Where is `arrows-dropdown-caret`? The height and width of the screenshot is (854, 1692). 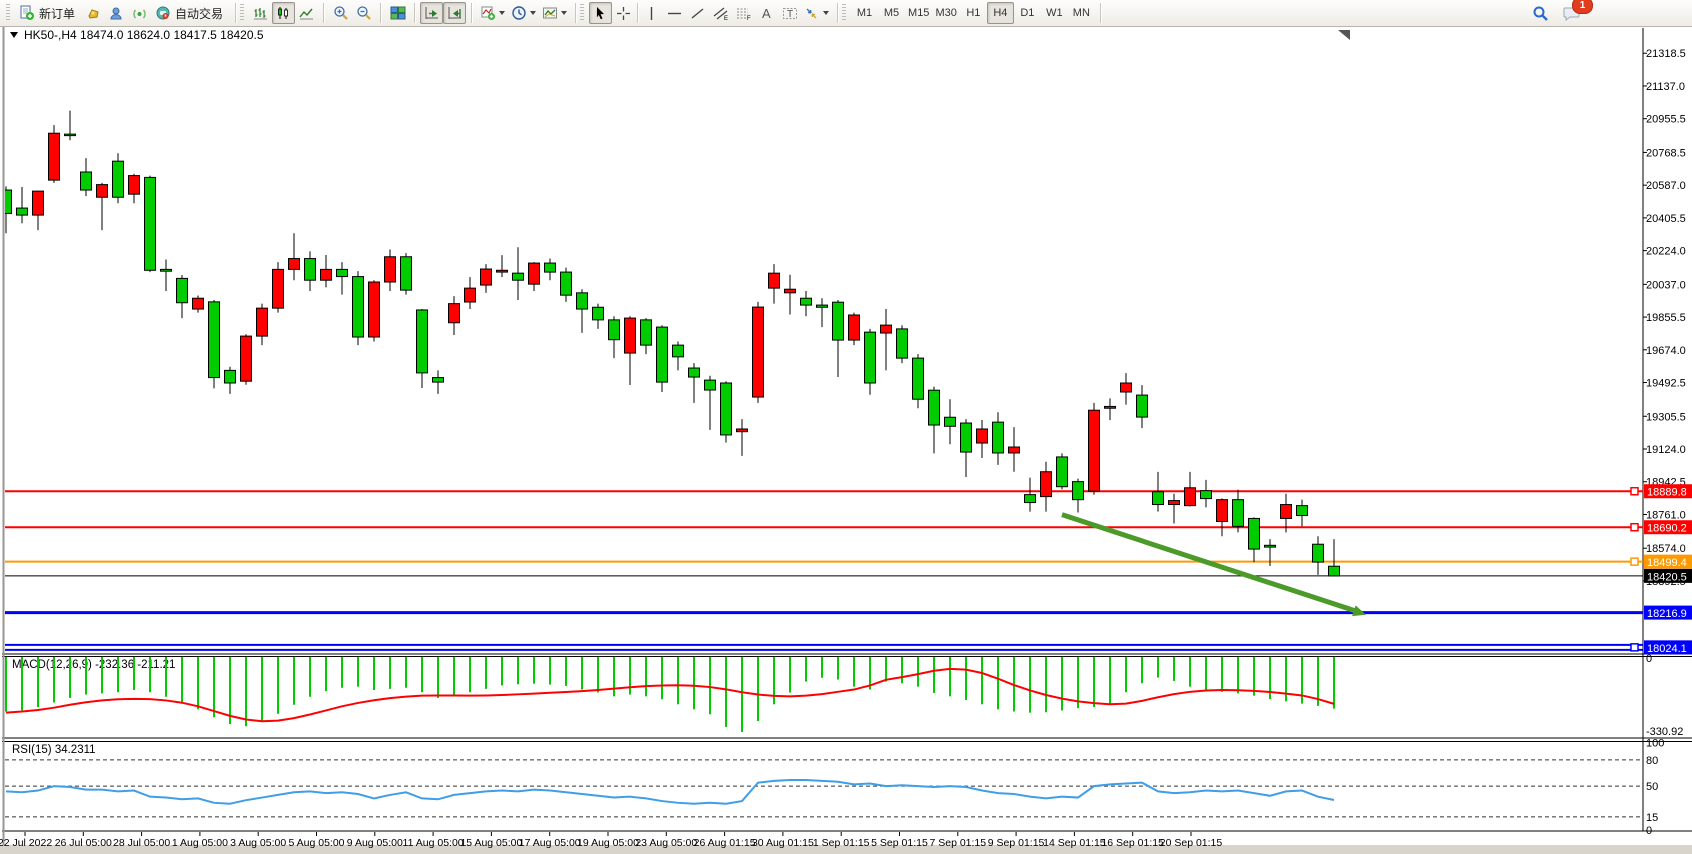
arrows-dropdown-caret is located at coordinates (826, 13).